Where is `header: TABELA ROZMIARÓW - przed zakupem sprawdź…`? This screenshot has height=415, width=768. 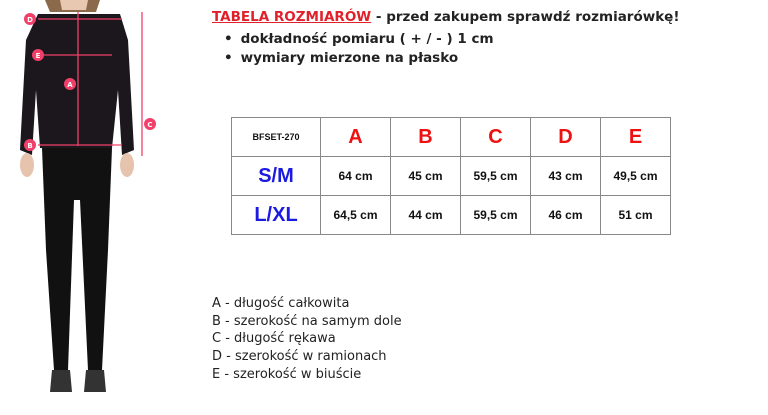
header: TABELA ROZMIARÓW - przed zakupem sprawdź… is located at coordinates (446, 17).